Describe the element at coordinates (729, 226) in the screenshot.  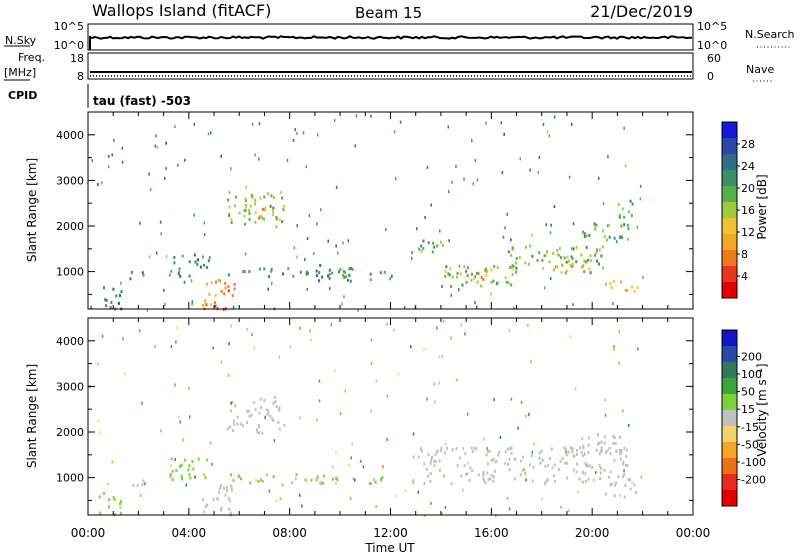
I see `colorbar-swatch` at that location.